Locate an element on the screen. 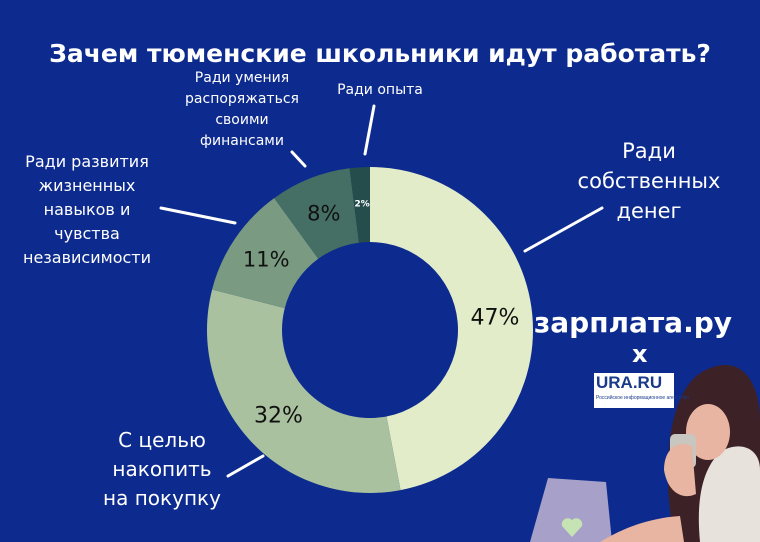 The width and height of the screenshot is (760, 542). value-label-save-for-purchase: 32% is located at coordinates (278, 415).